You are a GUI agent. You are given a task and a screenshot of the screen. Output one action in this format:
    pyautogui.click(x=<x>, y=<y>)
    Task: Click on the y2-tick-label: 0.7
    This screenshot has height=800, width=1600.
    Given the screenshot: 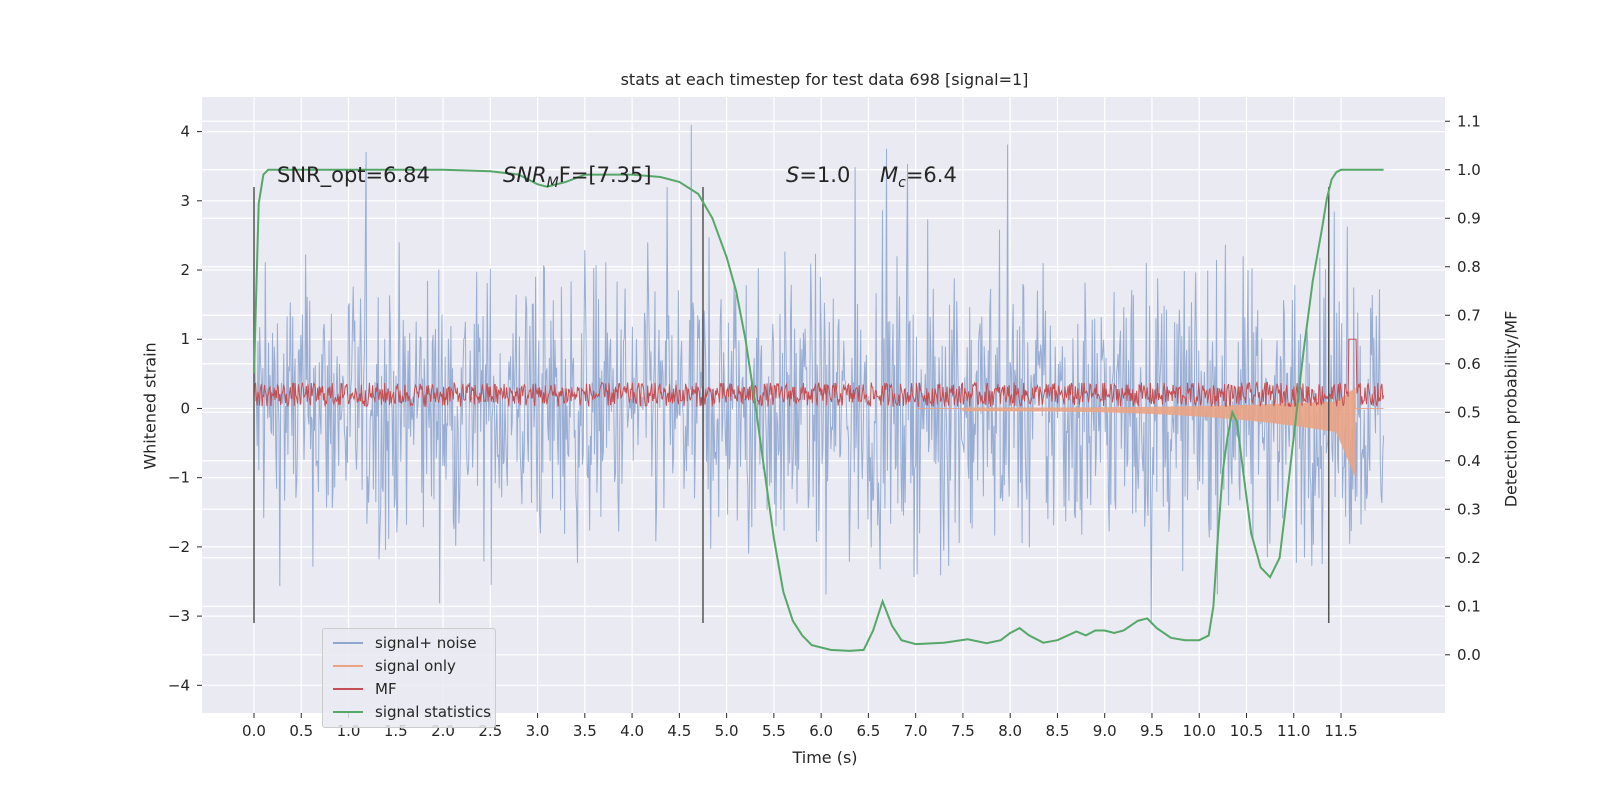 What is the action you would take?
    pyautogui.click(x=1469, y=315)
    